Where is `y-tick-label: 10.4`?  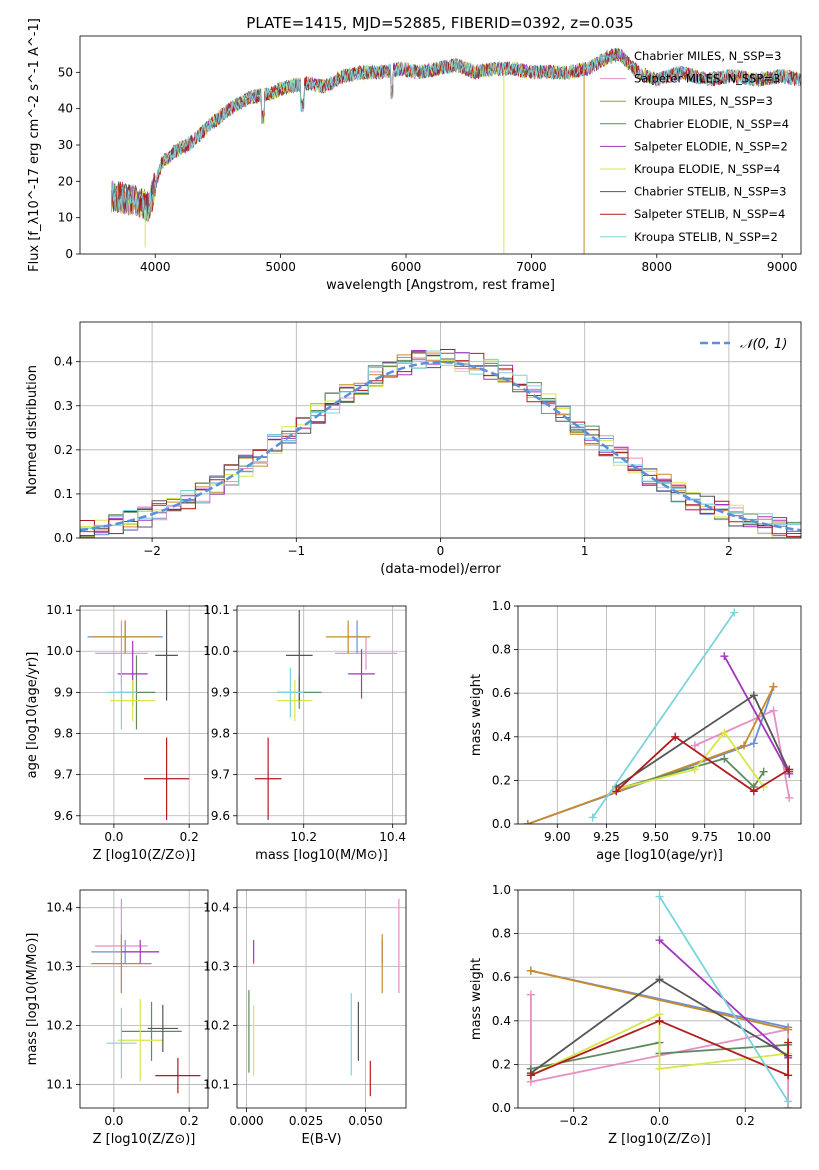 y-tick-label: 10.4 is located at coordinates (216, 908).